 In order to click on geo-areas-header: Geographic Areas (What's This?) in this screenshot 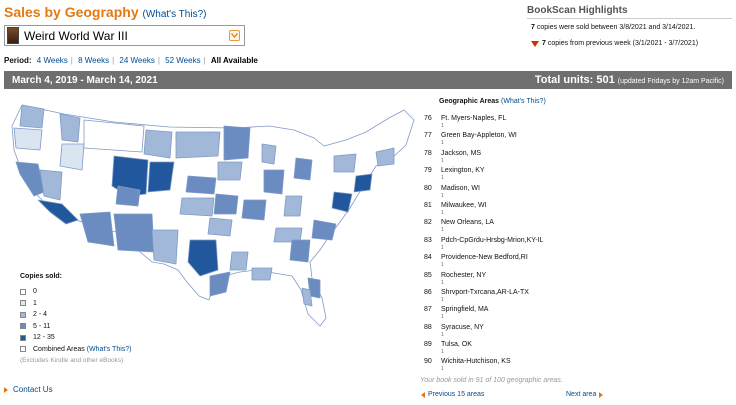, I will do `click(492, 101)`.